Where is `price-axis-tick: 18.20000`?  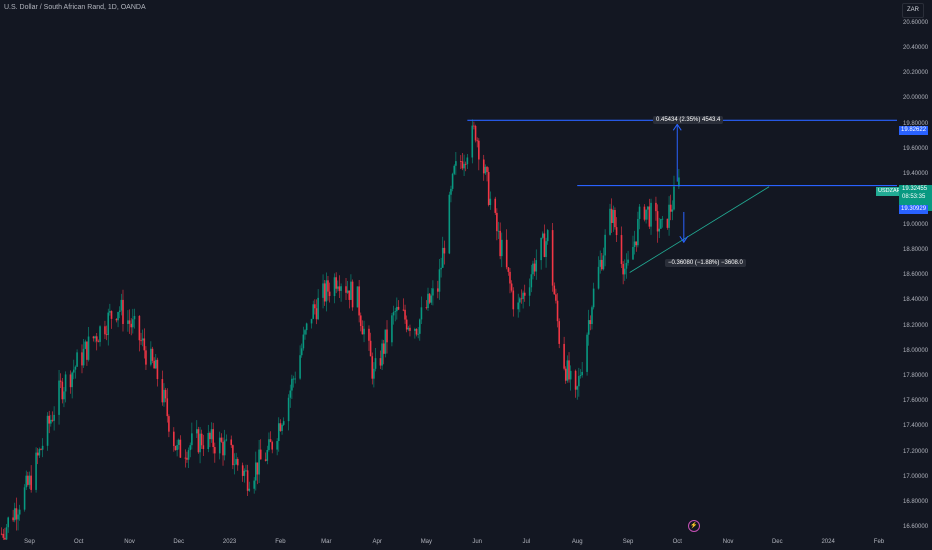
price-axis-tick: 18.20000 is located at coordinates (916, 325).